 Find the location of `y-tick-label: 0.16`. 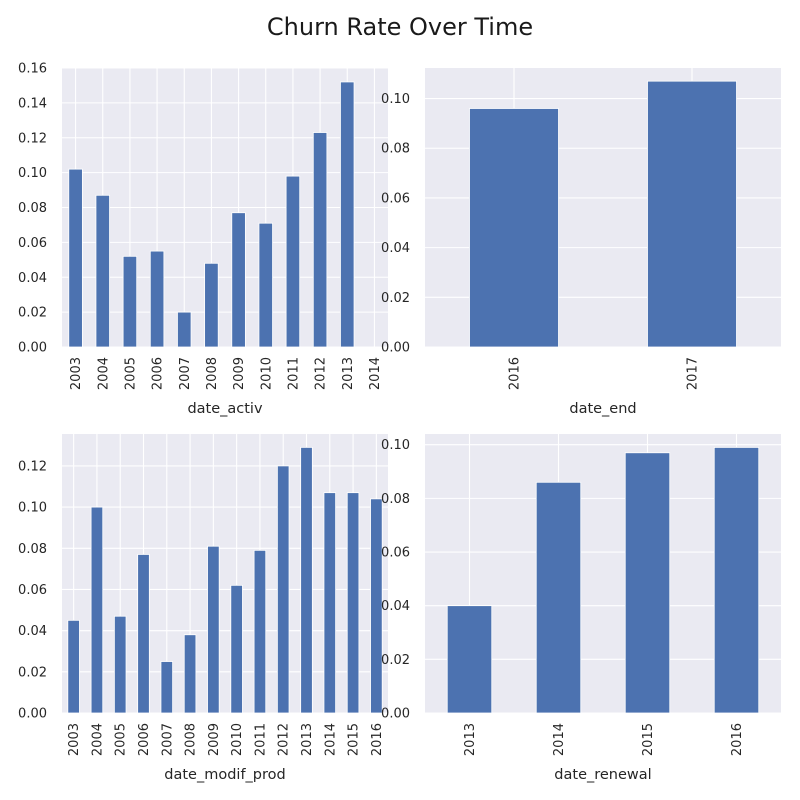

y-tick-label: 0.16 is located at coordinates (32, 69).